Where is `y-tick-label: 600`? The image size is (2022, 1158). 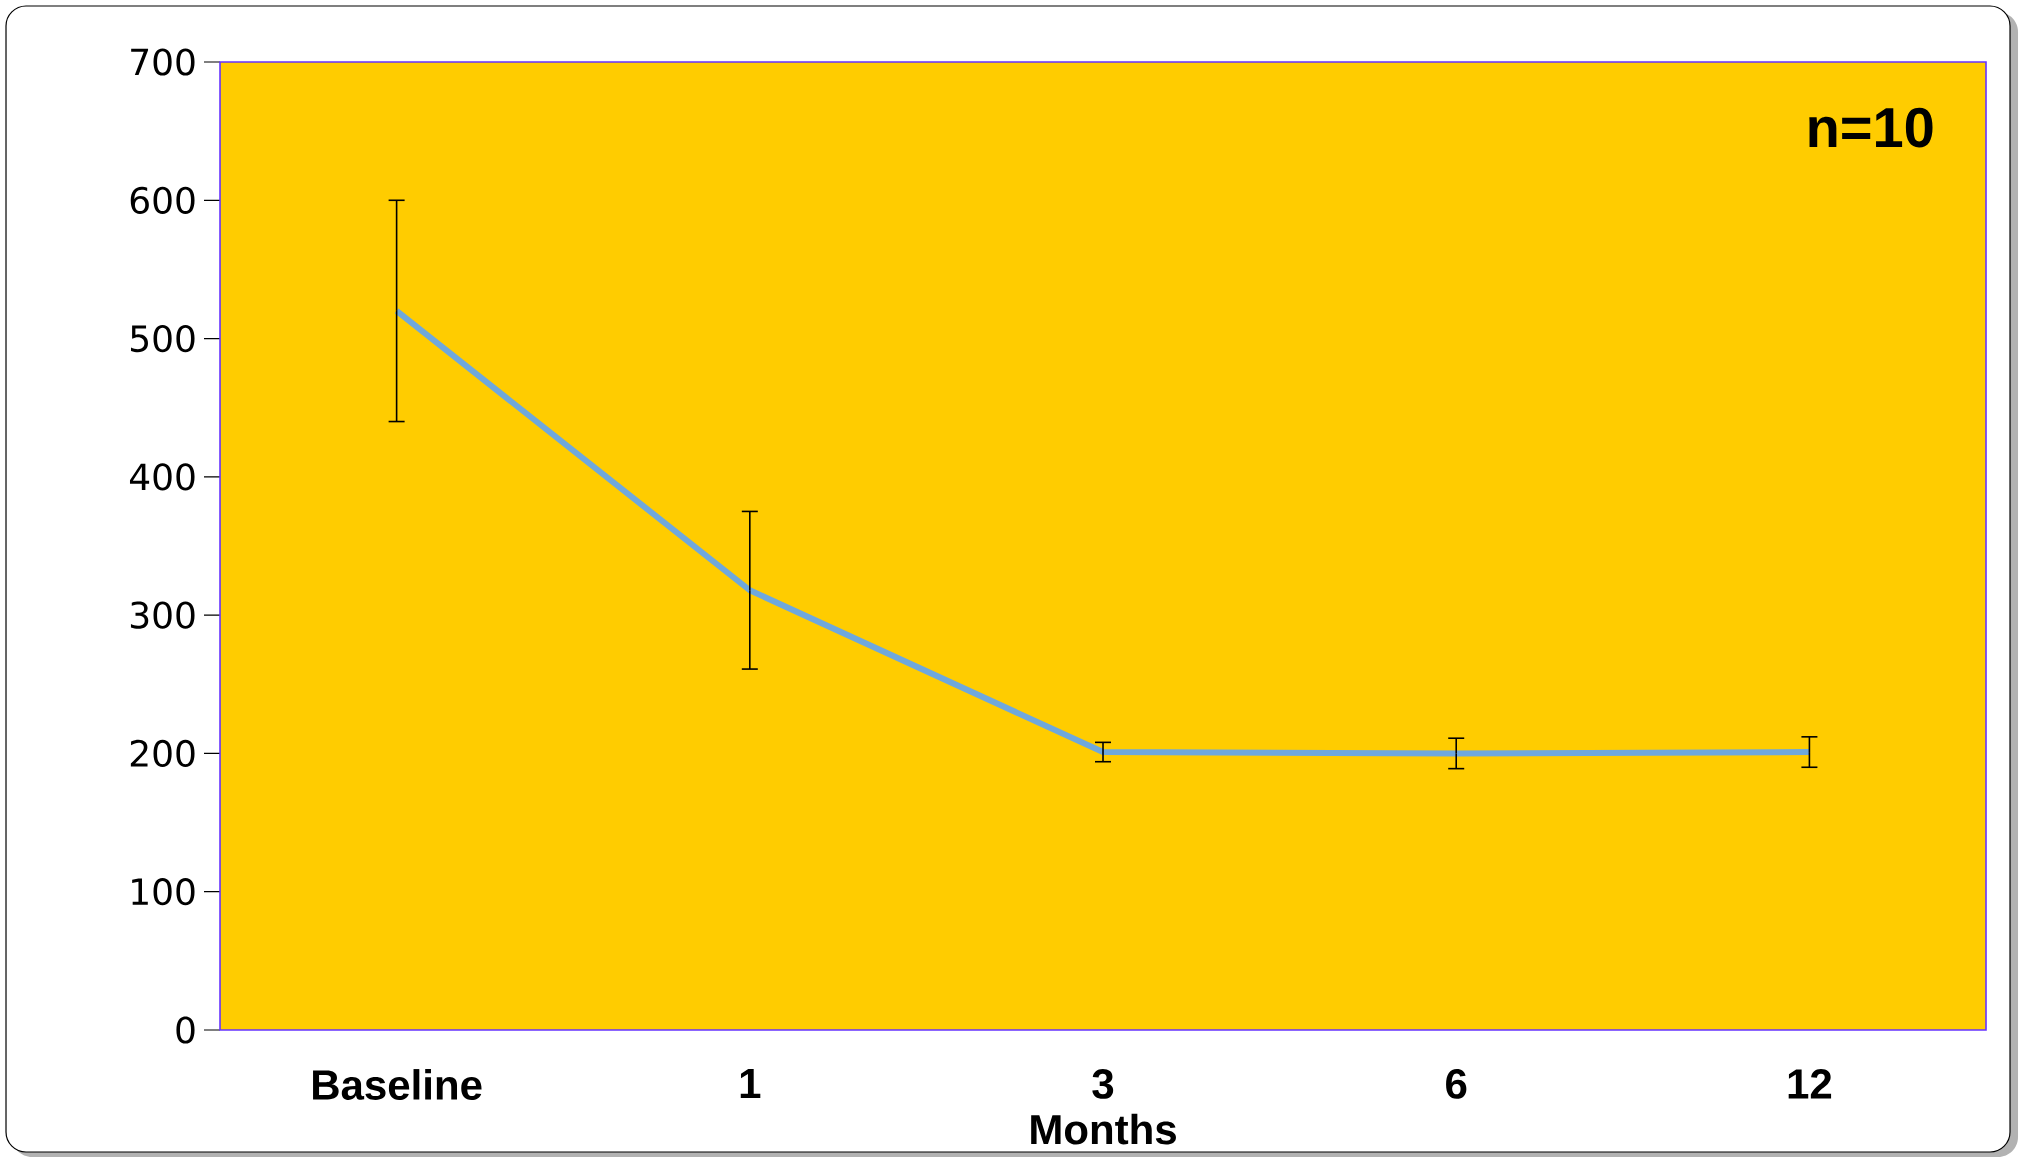
y-tick-label: 600 is located at coordinates (162, 200).